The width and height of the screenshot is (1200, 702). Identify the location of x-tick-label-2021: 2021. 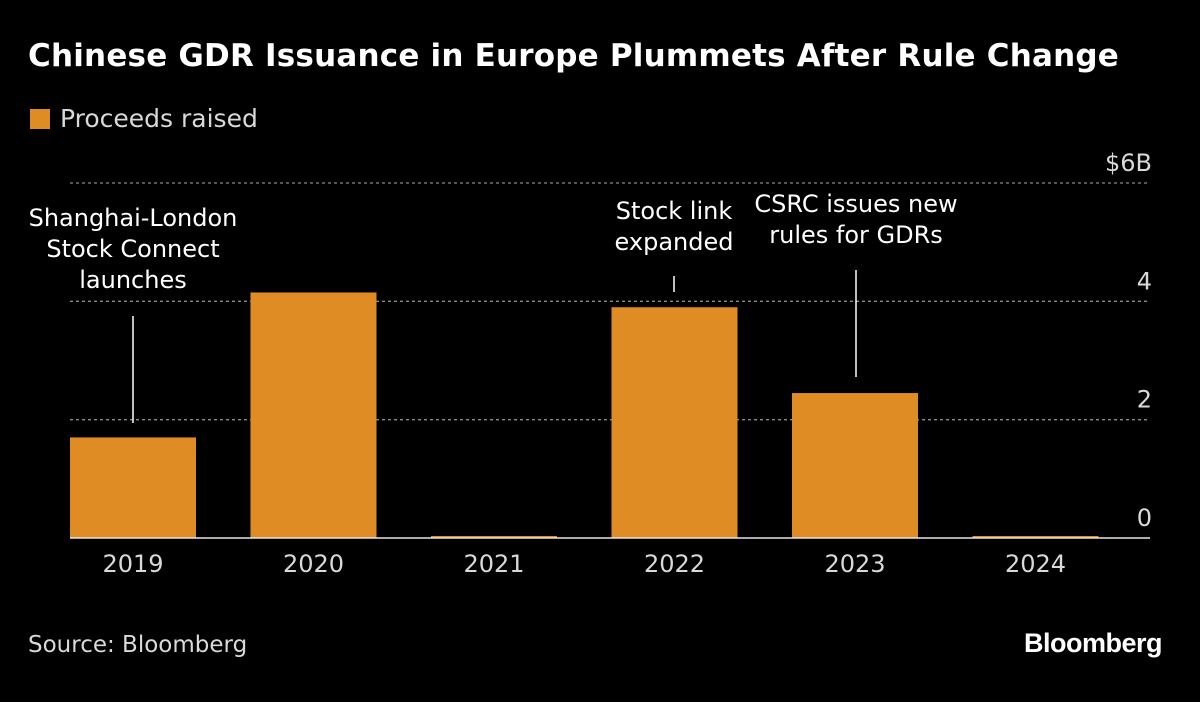
(493, 564).